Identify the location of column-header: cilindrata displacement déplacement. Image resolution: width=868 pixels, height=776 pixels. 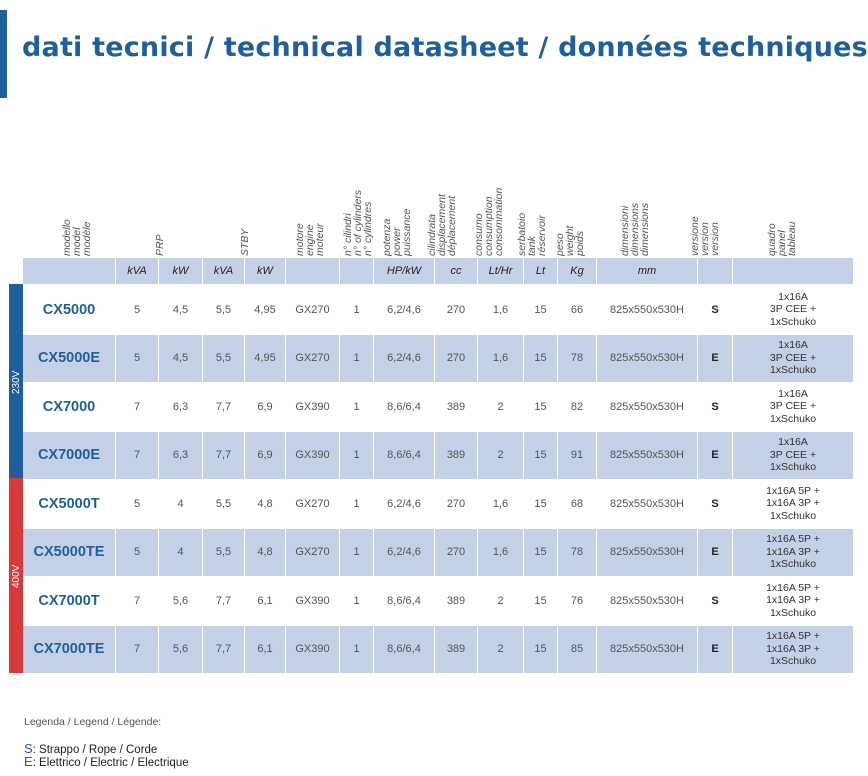
(442, 225).